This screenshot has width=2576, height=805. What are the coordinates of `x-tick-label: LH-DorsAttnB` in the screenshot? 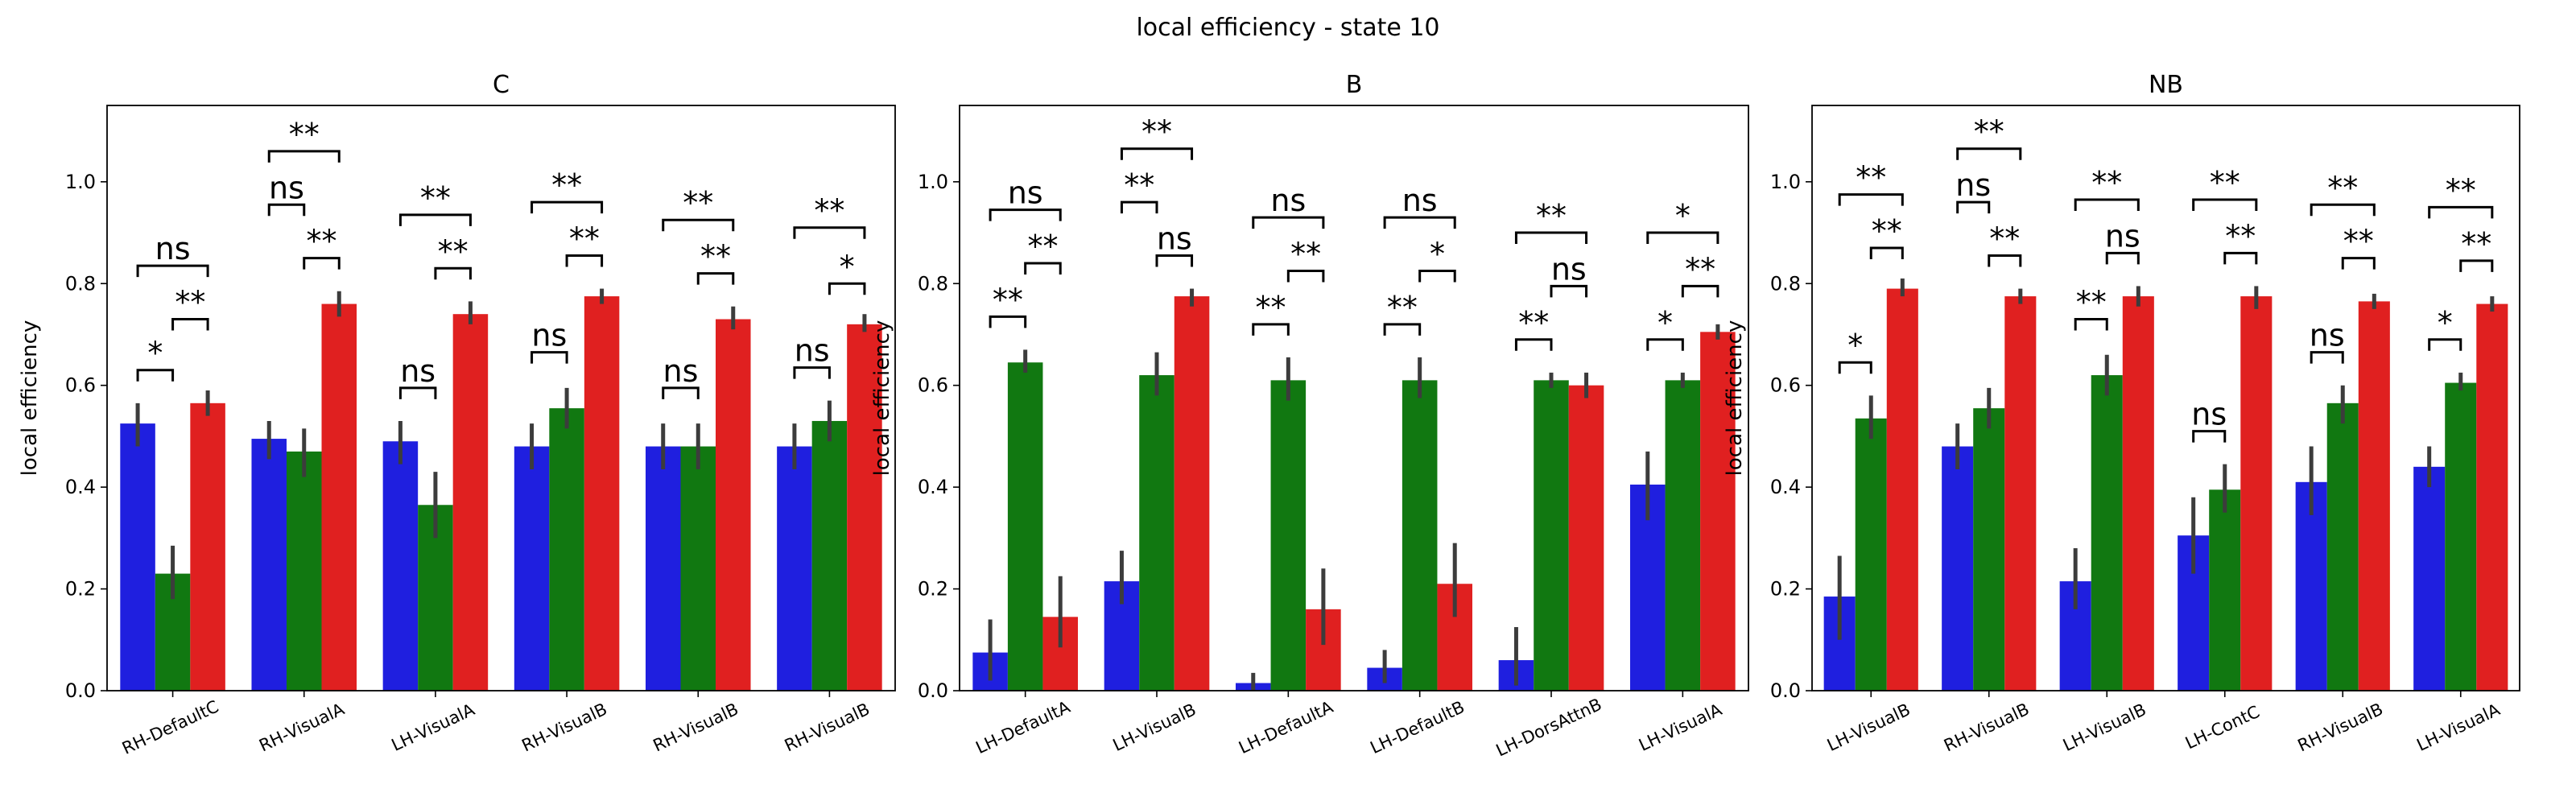 It's located at (1549, 728).